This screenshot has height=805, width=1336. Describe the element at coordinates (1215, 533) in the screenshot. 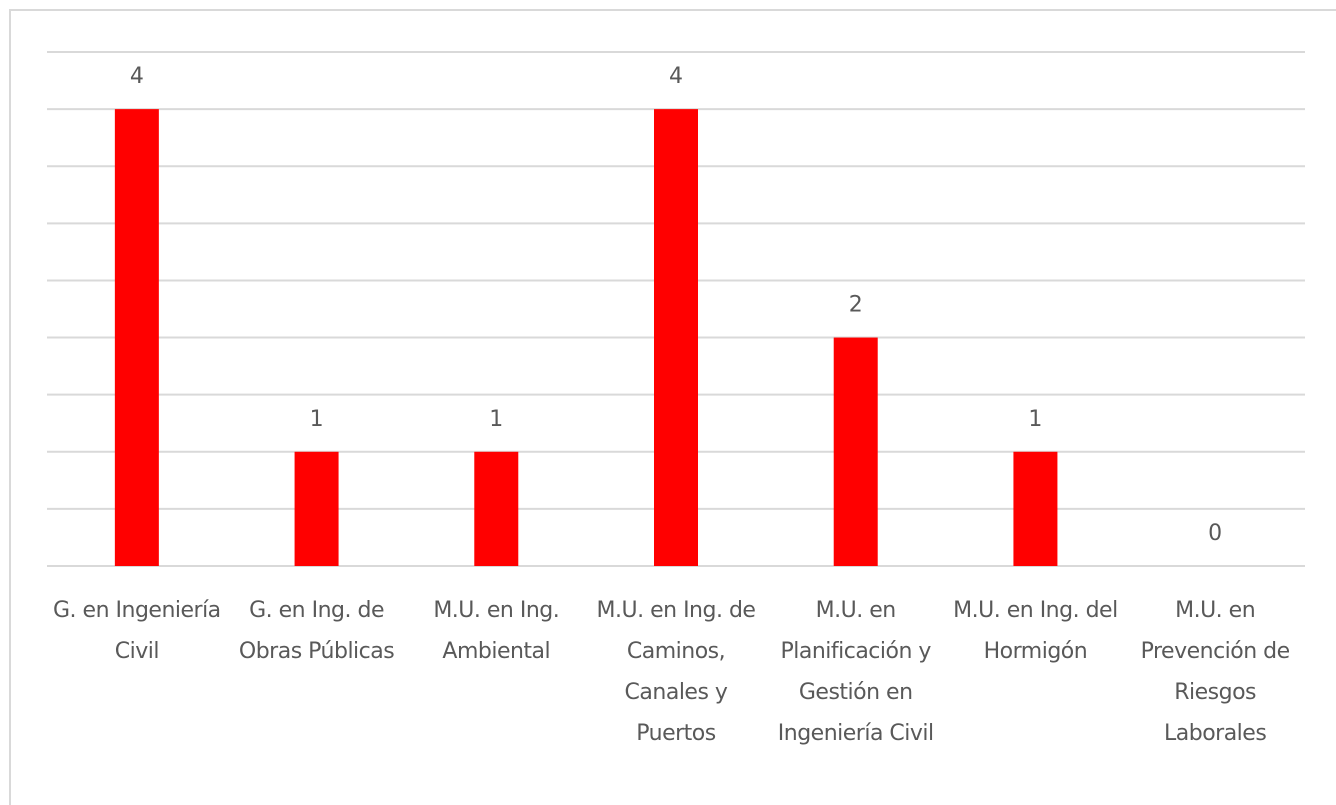

I see `data-label: 0` at that location.